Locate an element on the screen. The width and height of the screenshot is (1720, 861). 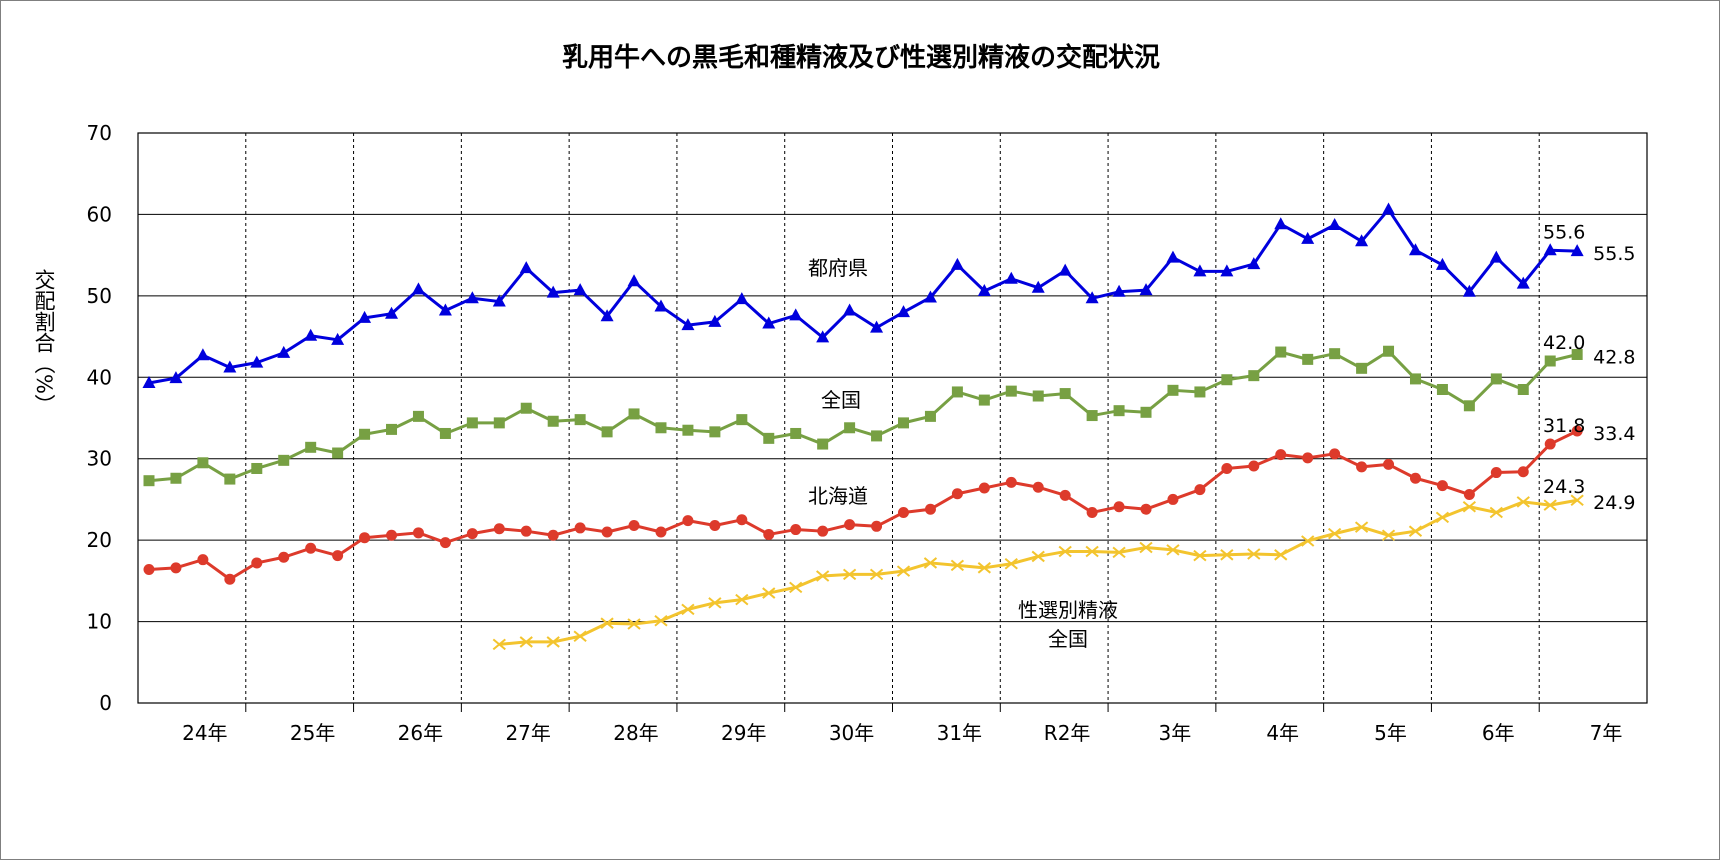
x-tick-label: 30年 is located at coordinates (851, 733).